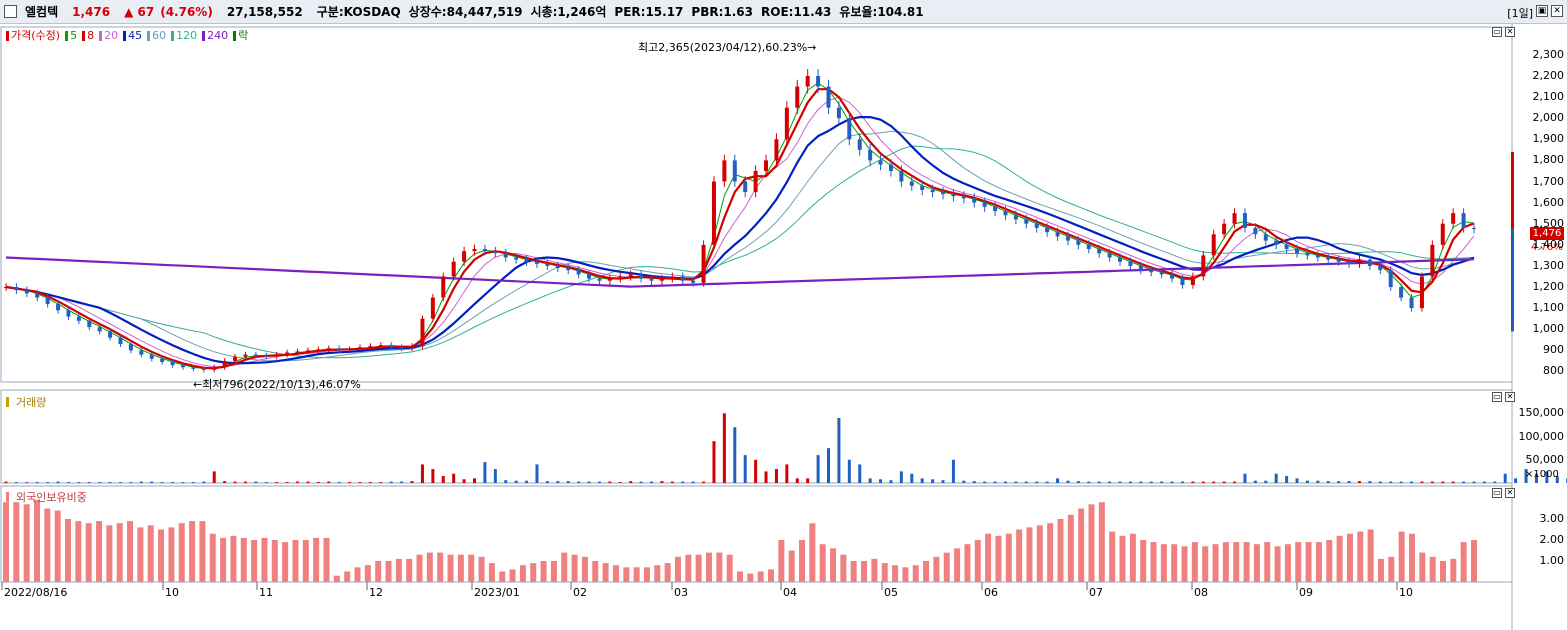  Describe the element at coordinates (1510, 493) in the screenshot. I see `foreign-panel-close-icon: ✕` at that location.